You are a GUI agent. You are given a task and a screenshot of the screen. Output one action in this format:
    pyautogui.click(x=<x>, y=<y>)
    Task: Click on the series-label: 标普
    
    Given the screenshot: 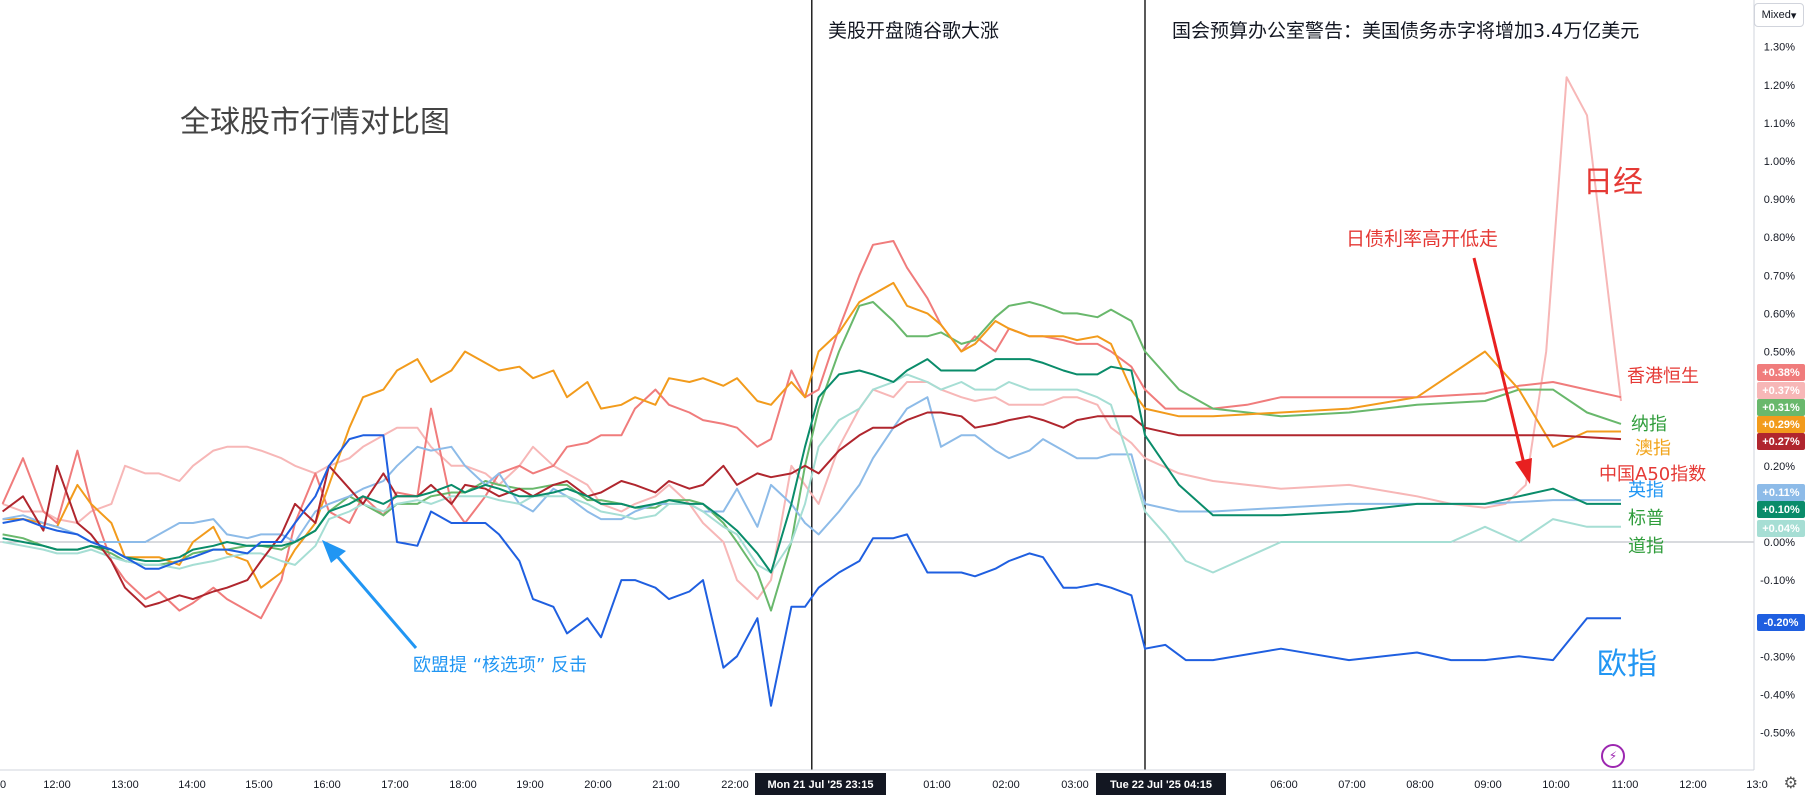 What is the action you would take?
    pyautogui.click(x=1646, y=518)
    